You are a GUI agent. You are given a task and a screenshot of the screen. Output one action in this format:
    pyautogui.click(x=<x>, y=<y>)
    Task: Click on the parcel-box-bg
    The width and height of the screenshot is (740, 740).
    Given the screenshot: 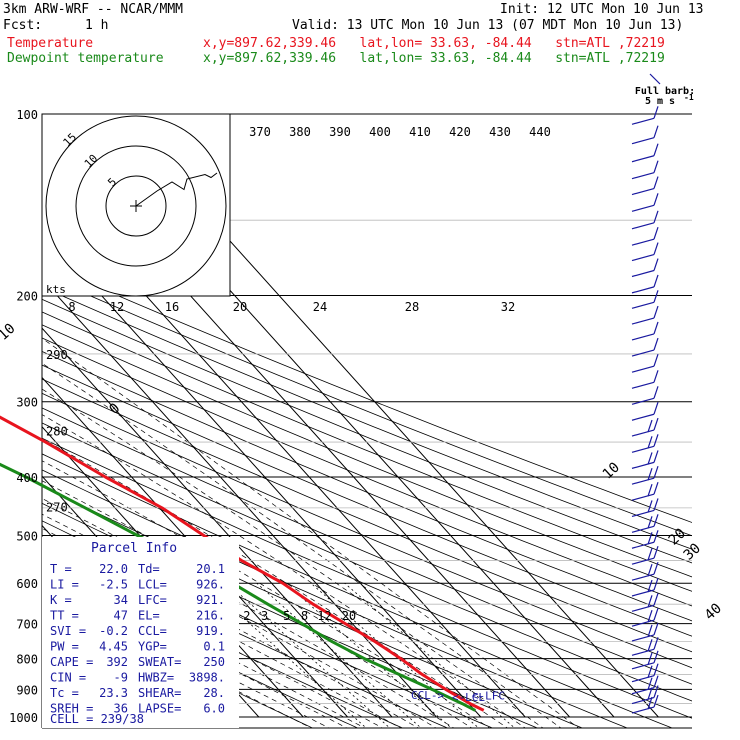 What is the action you would take?
    pyautogui.click(x=140, y=632)
    